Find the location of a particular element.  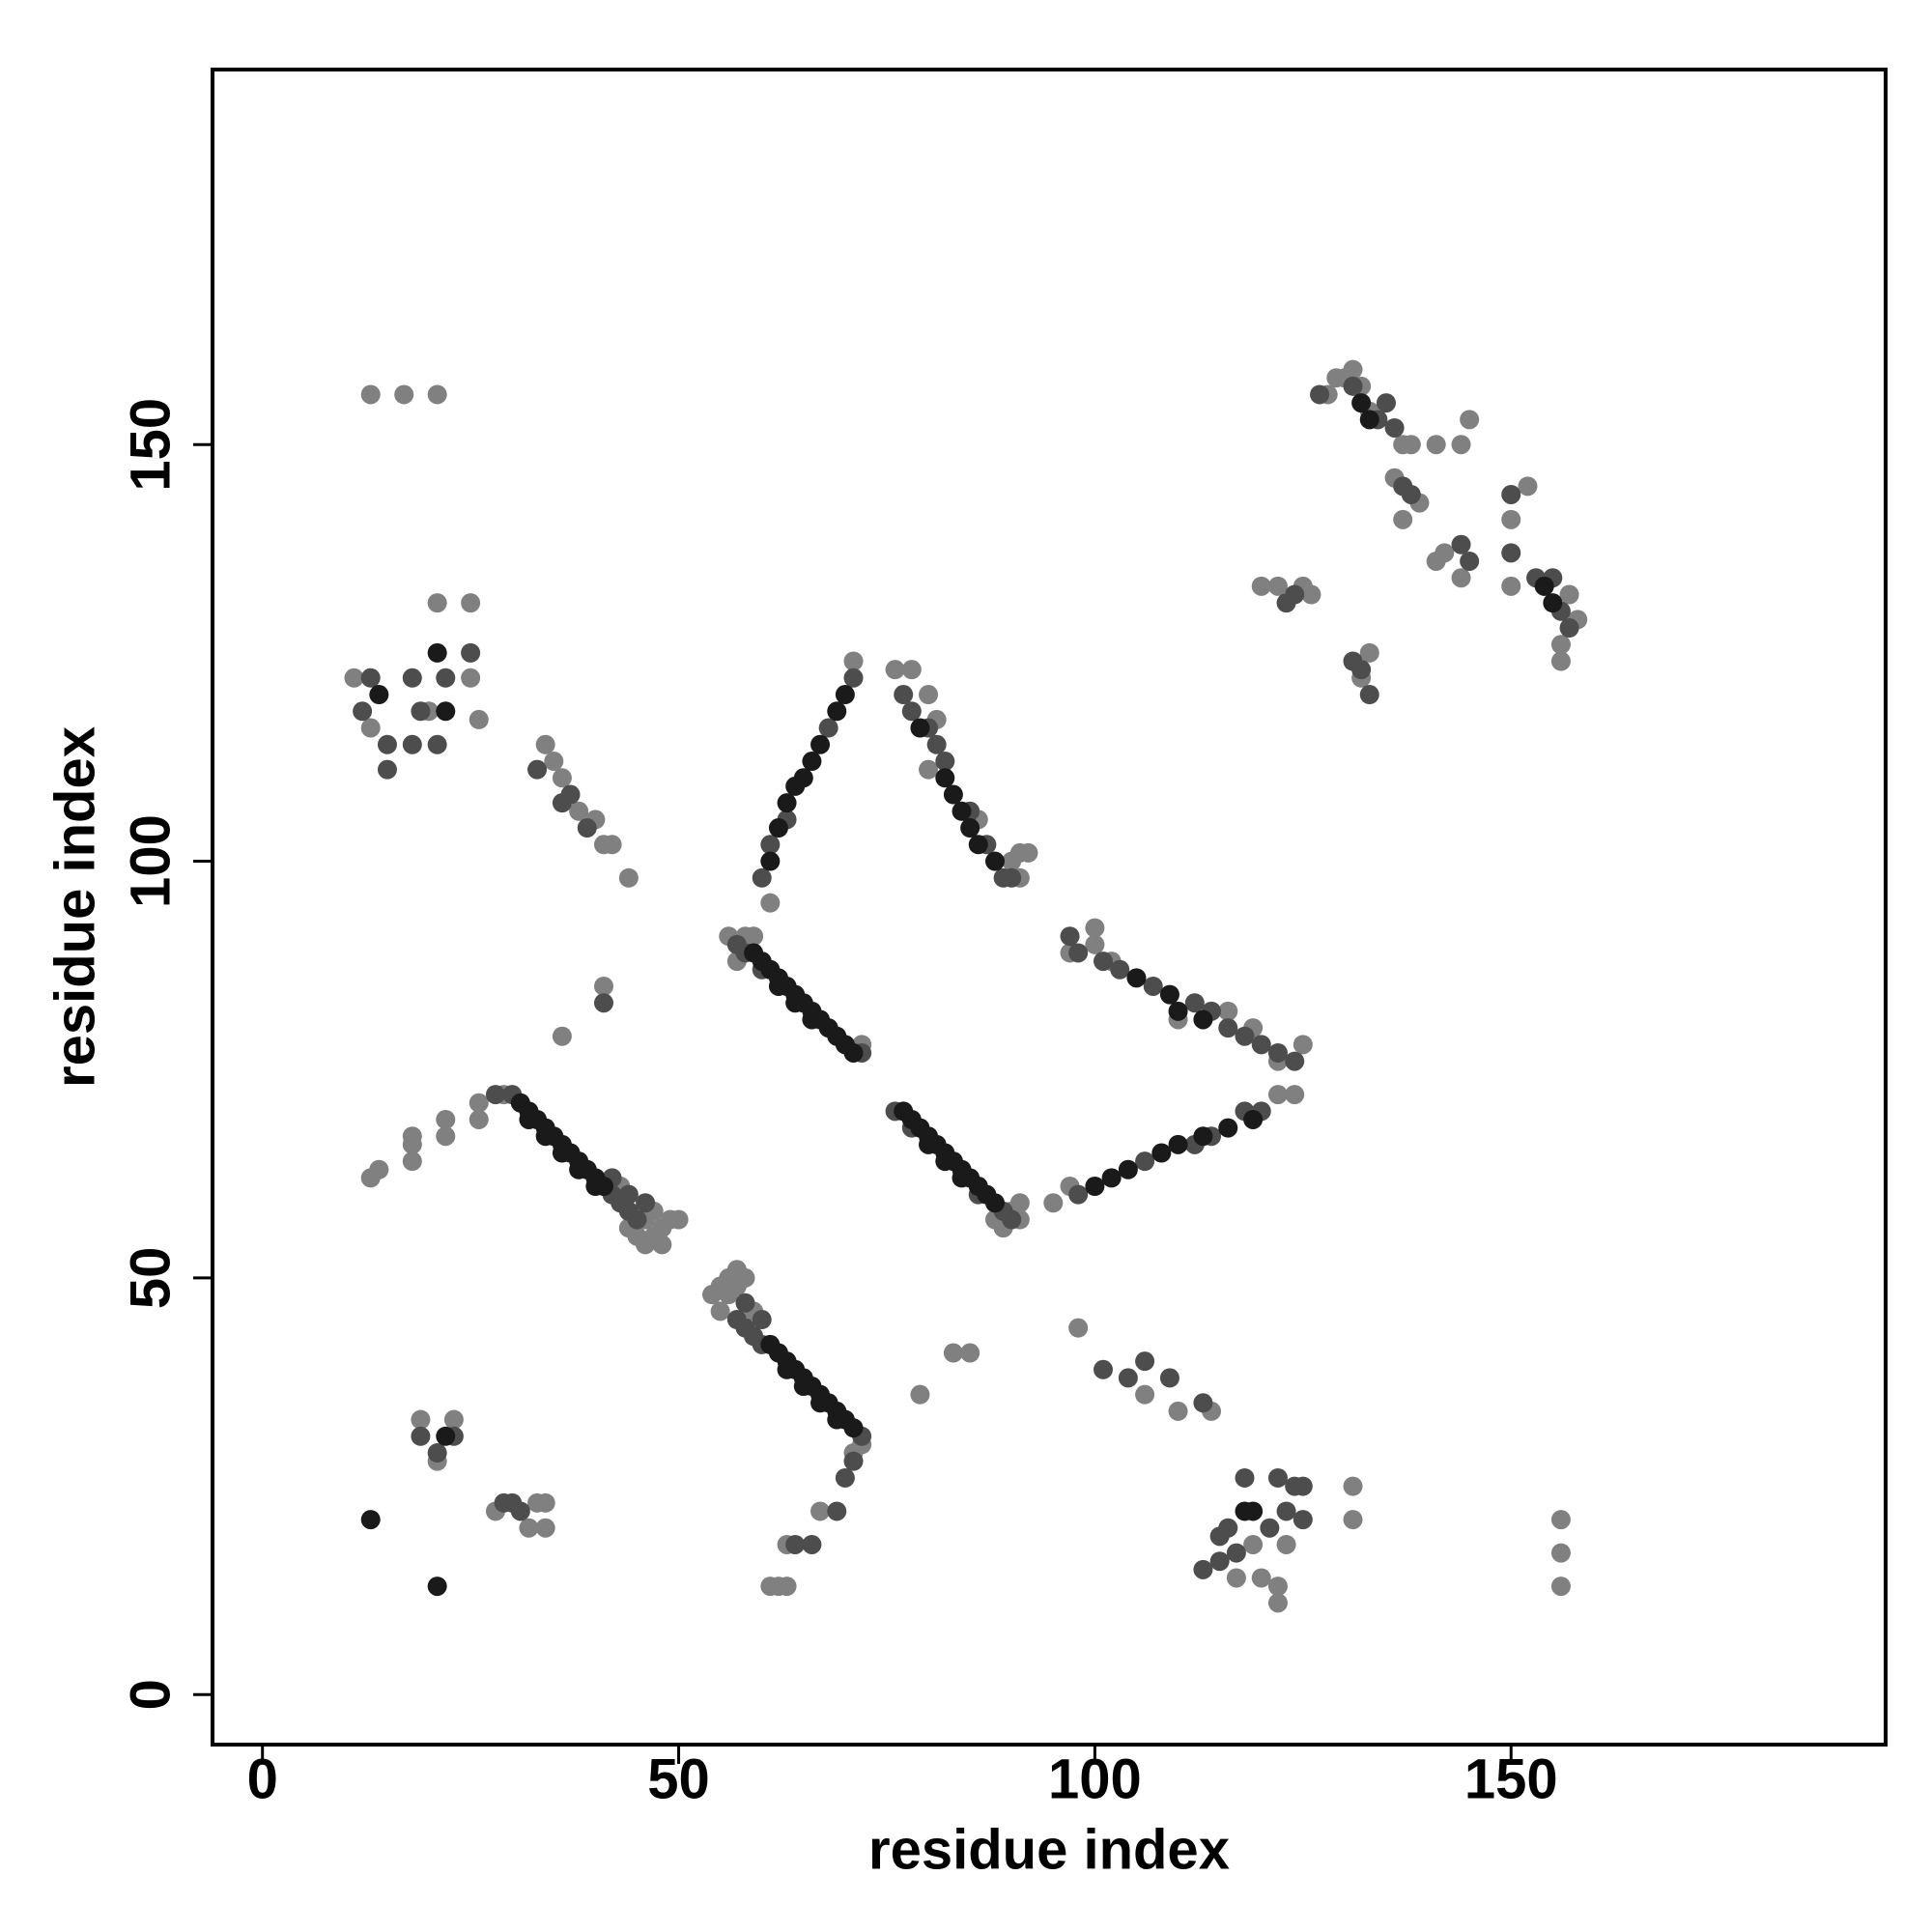

y-tick-label: 0 is located at coordinates (150, 1694).